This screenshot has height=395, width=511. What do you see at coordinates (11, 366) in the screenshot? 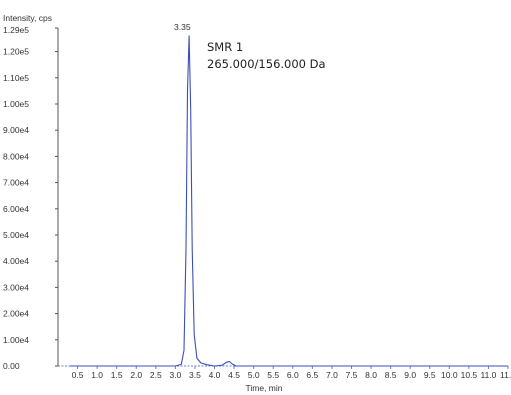
I see `y-tick-label: 0.00` at bounding box center [11, 366].